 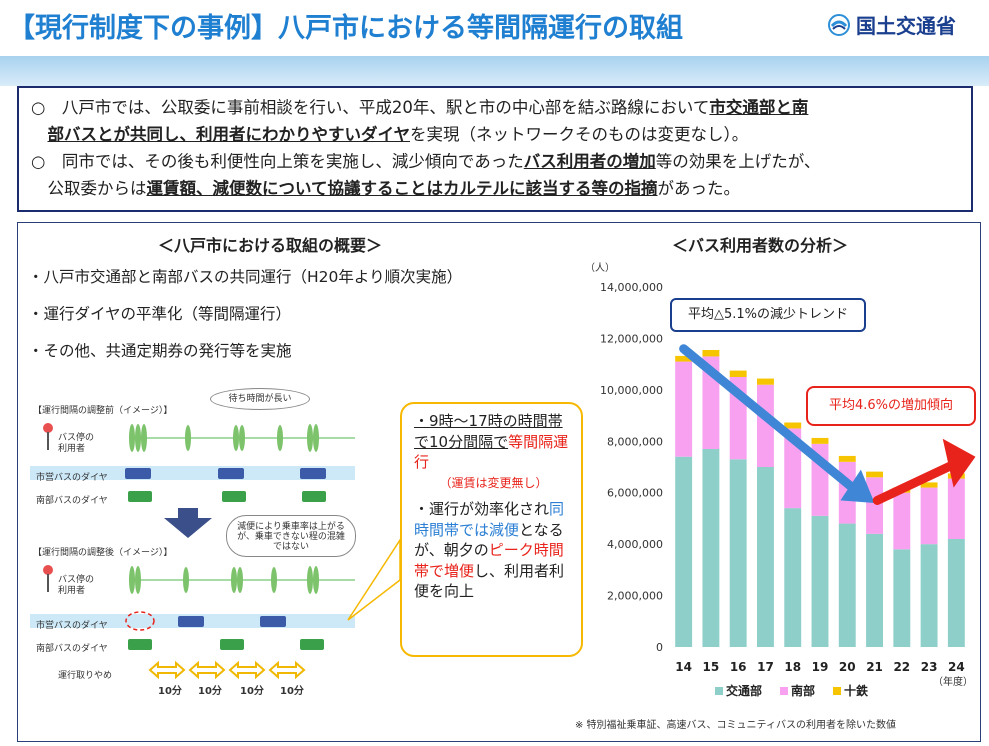 What do you see at coordinates (768, 315) in the screenshot?
I see `decrease-trend-annotation: 平均△5.1%の減少トレンド` at bounding box center [768, 315].